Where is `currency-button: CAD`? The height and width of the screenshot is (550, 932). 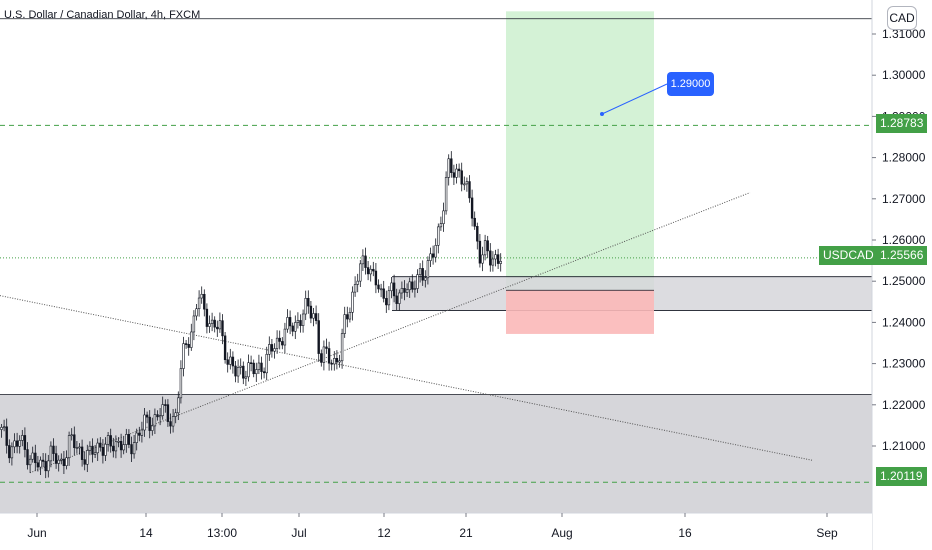
currency-button: CAD is located at coordinates (902, 18).